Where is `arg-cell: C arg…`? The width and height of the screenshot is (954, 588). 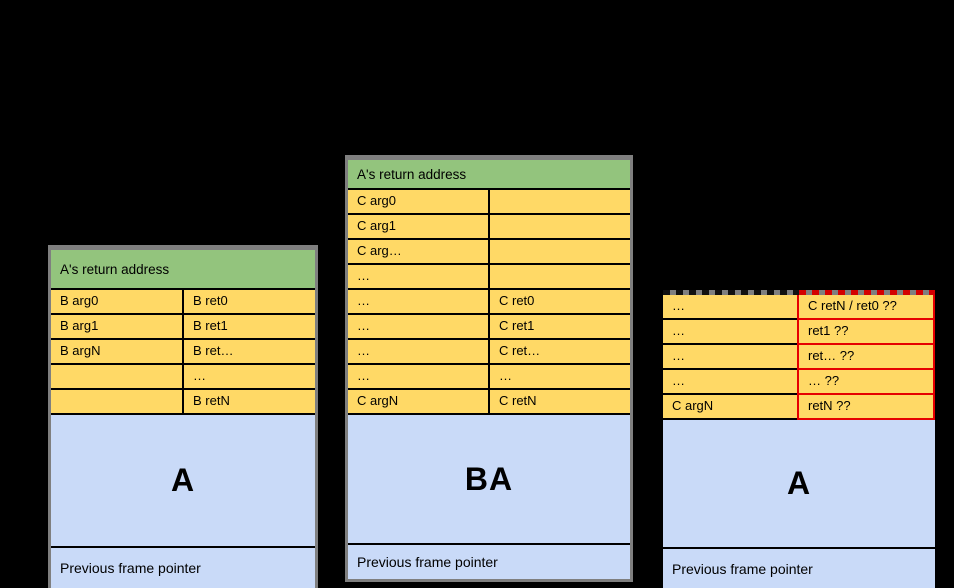 arg-cell: C arg… is located at coordinates (418, 252).